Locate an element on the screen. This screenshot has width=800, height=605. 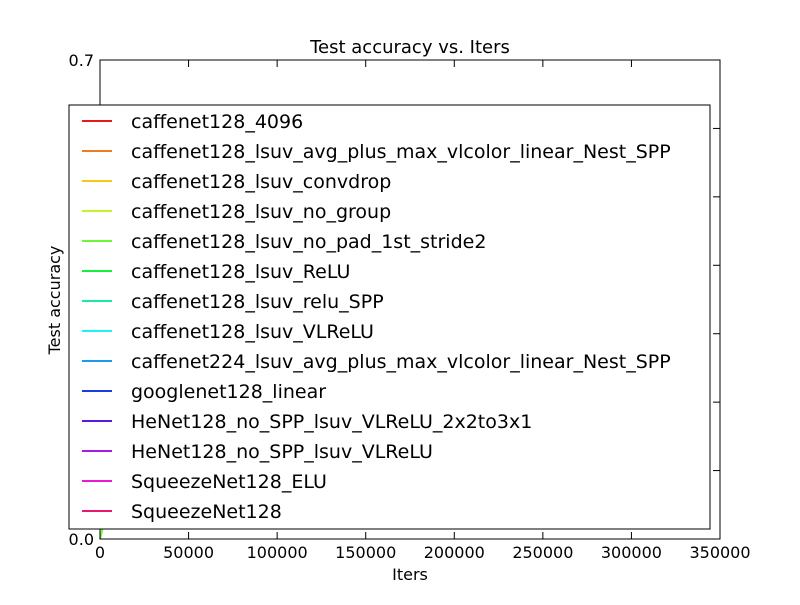
x-axis-label: Iters is located at coordinates (410, 574).